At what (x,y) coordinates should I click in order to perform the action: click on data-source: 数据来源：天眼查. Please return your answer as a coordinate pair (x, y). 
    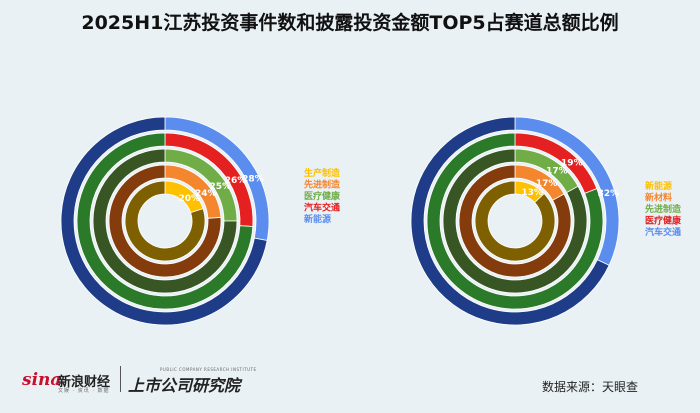
    Looking at the image, I should click on (590, 387).